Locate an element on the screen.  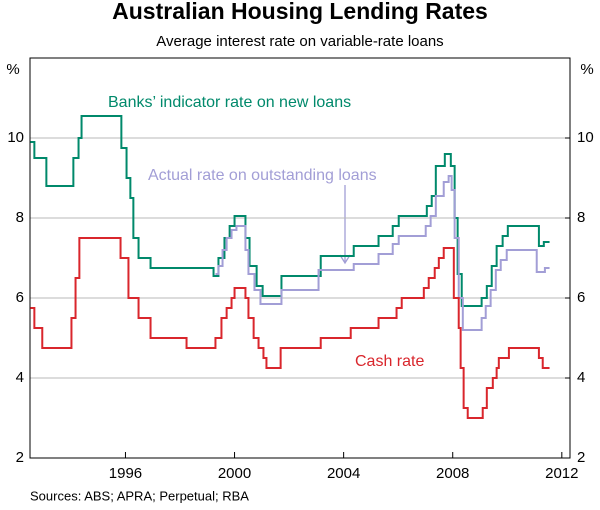
y-tick-label: 4 is located at coordinates (20, 377).